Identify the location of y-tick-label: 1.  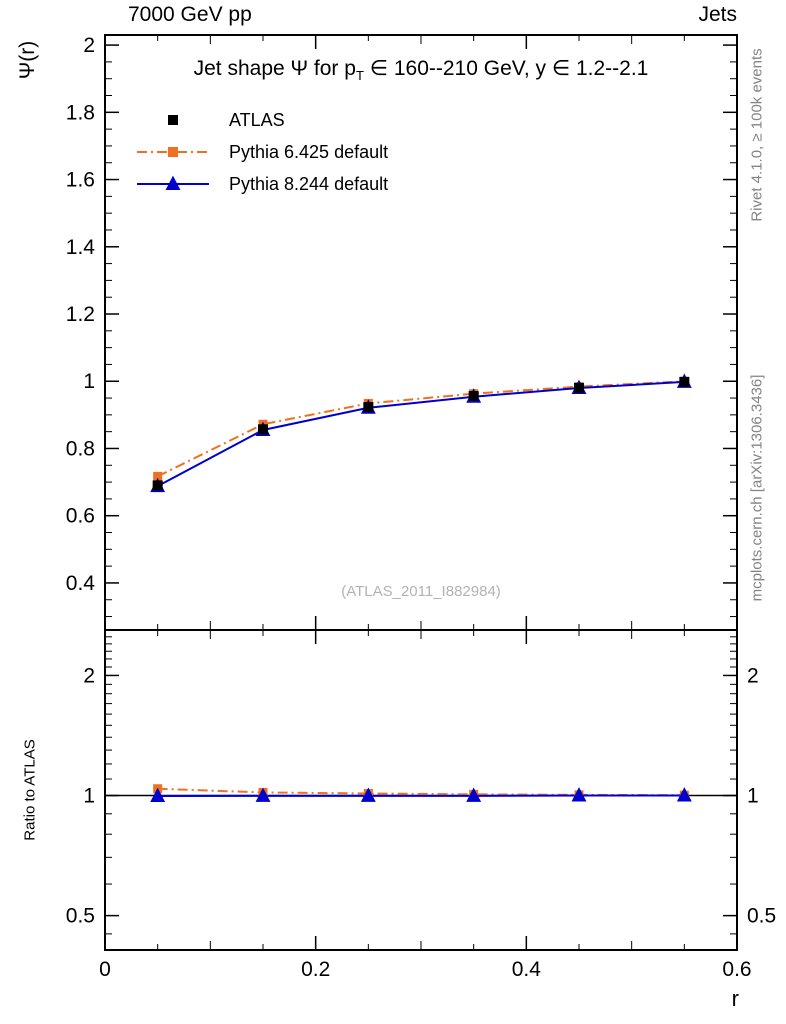
(89, 381).